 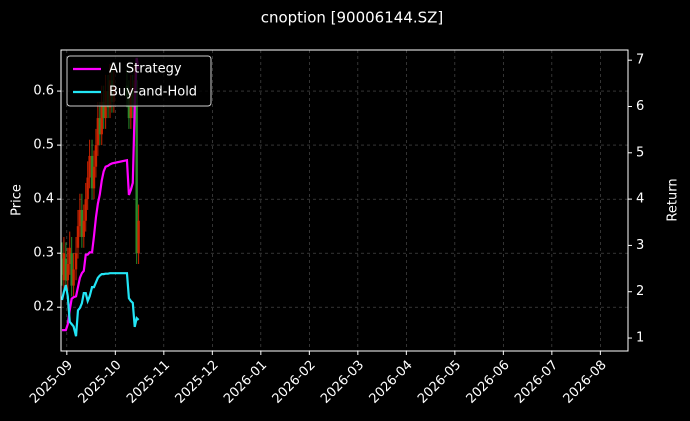 I want to click on legend-label: AI Strategy, so click(x=145, y=69).